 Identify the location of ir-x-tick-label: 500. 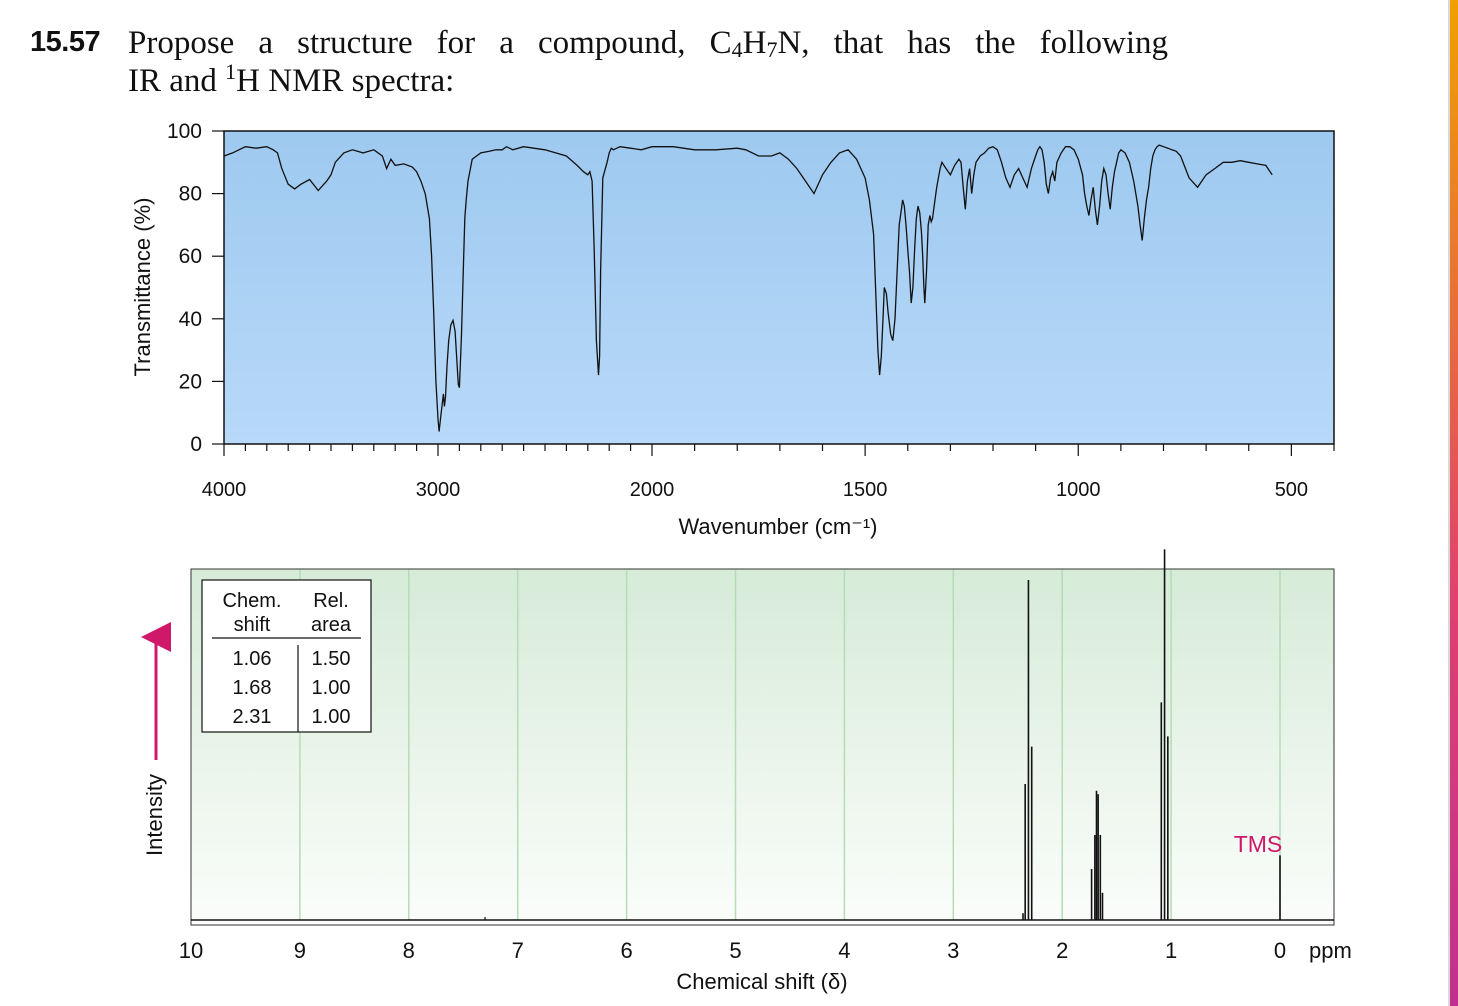
(1291, 490).